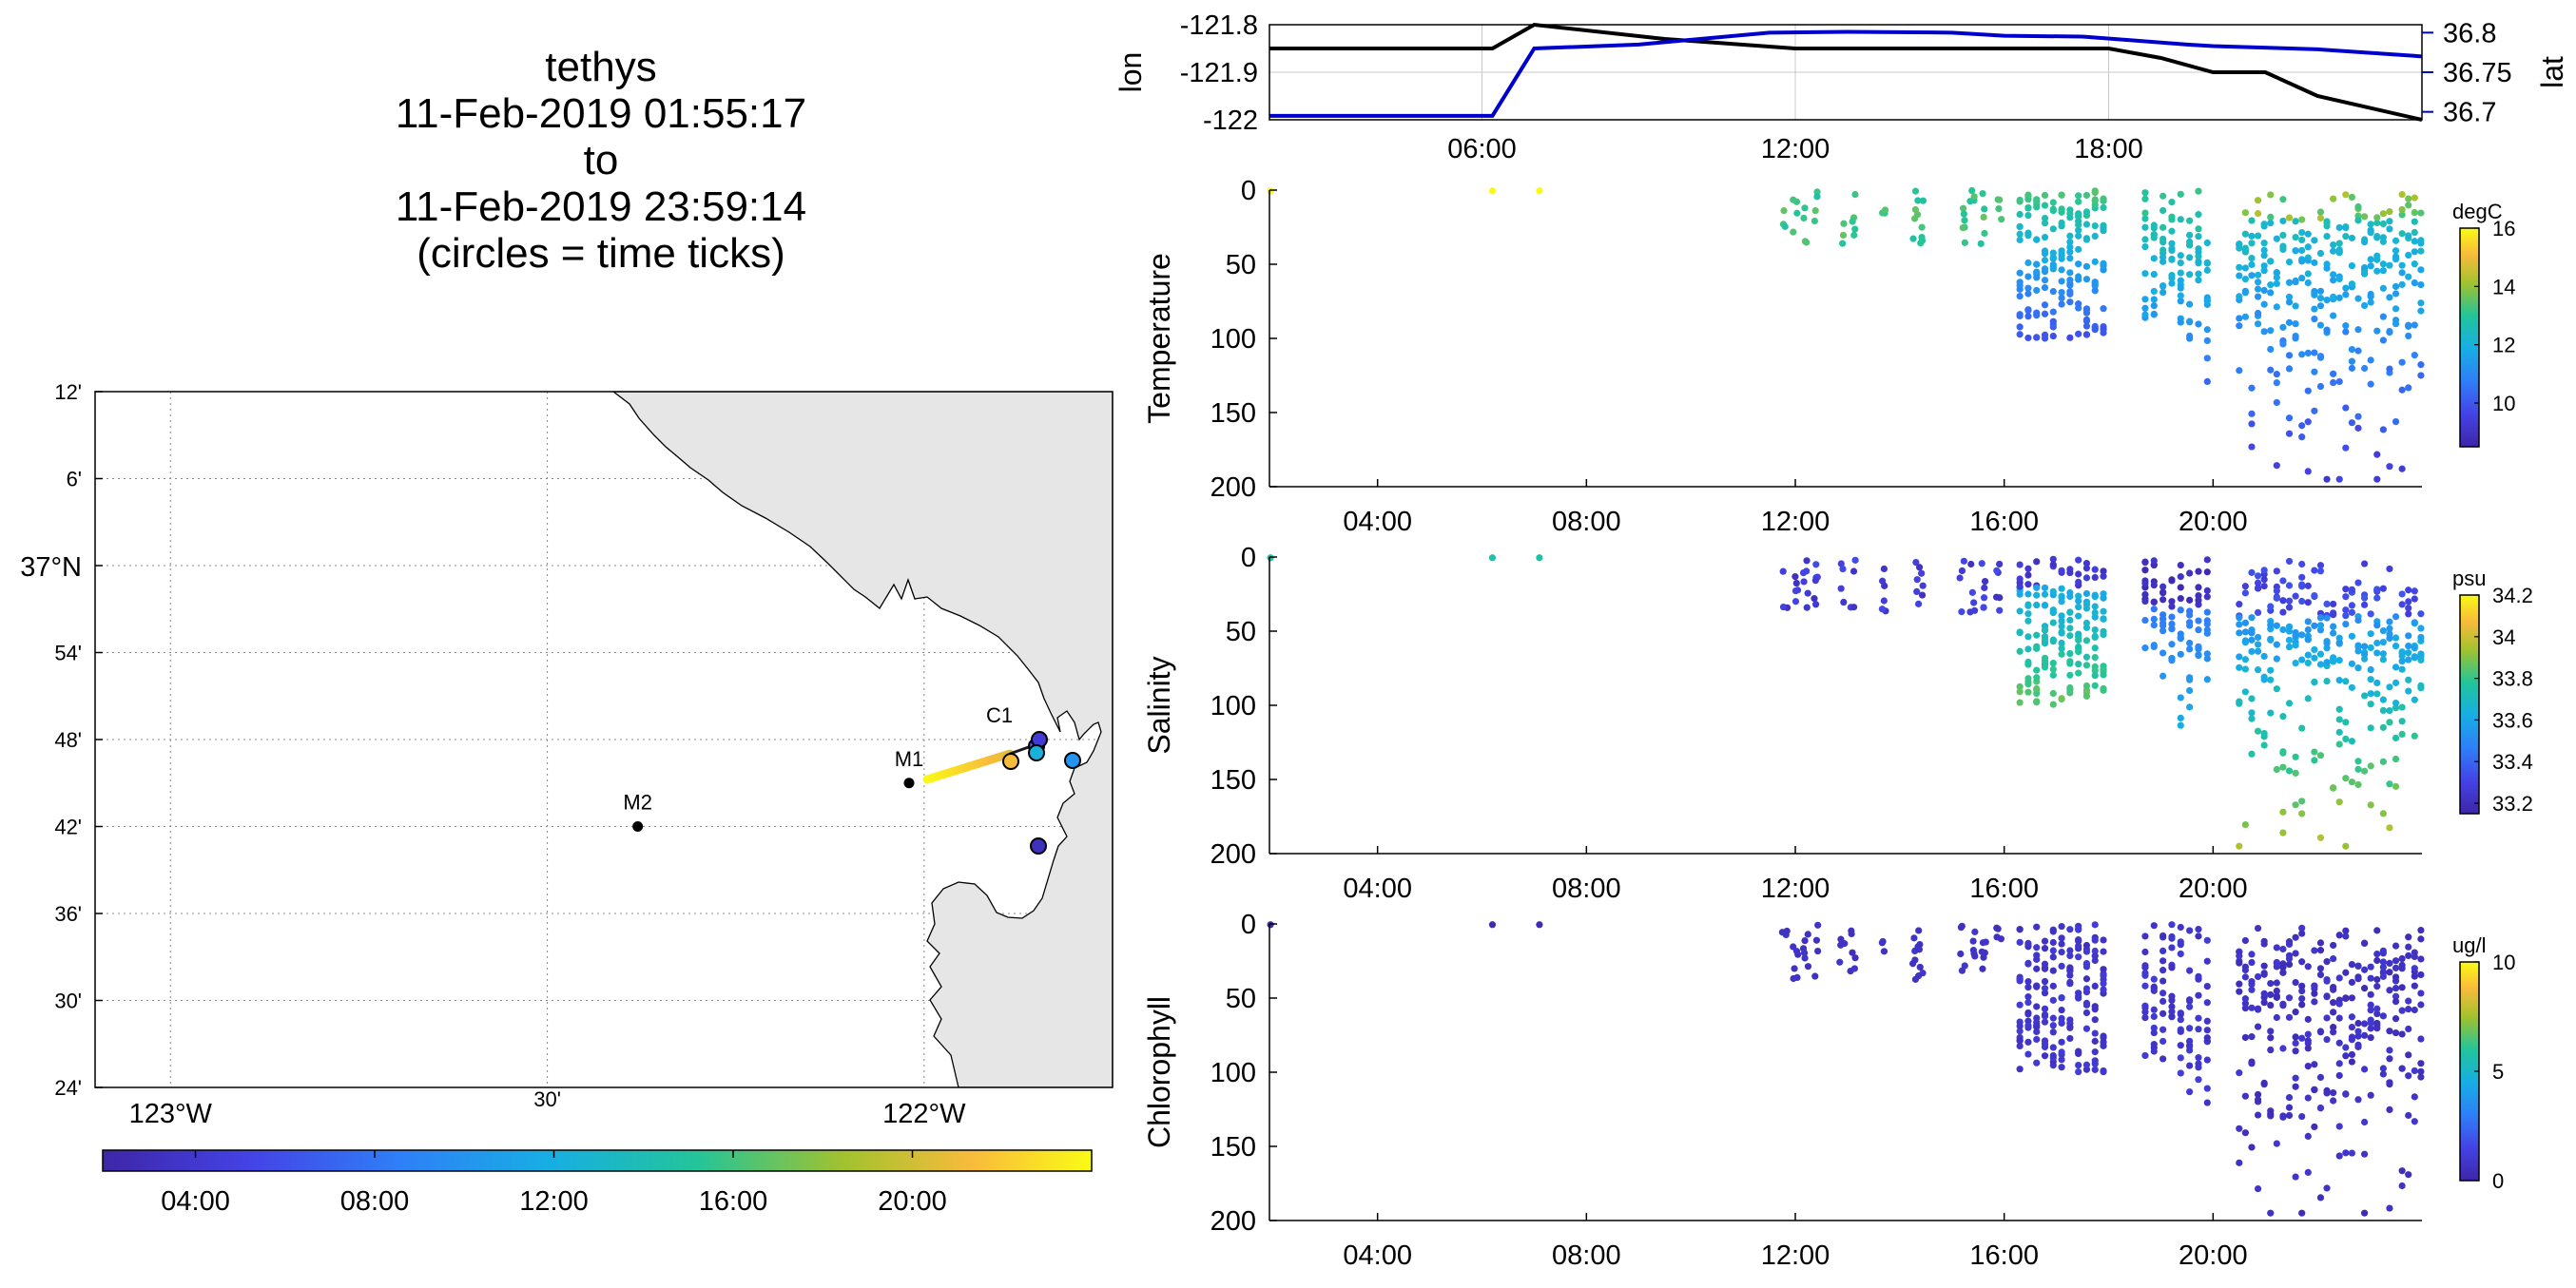  Describe the element at coordinates (2477, 73) in the screenshot. I see `lat-tick-label: 36.75` at that location.